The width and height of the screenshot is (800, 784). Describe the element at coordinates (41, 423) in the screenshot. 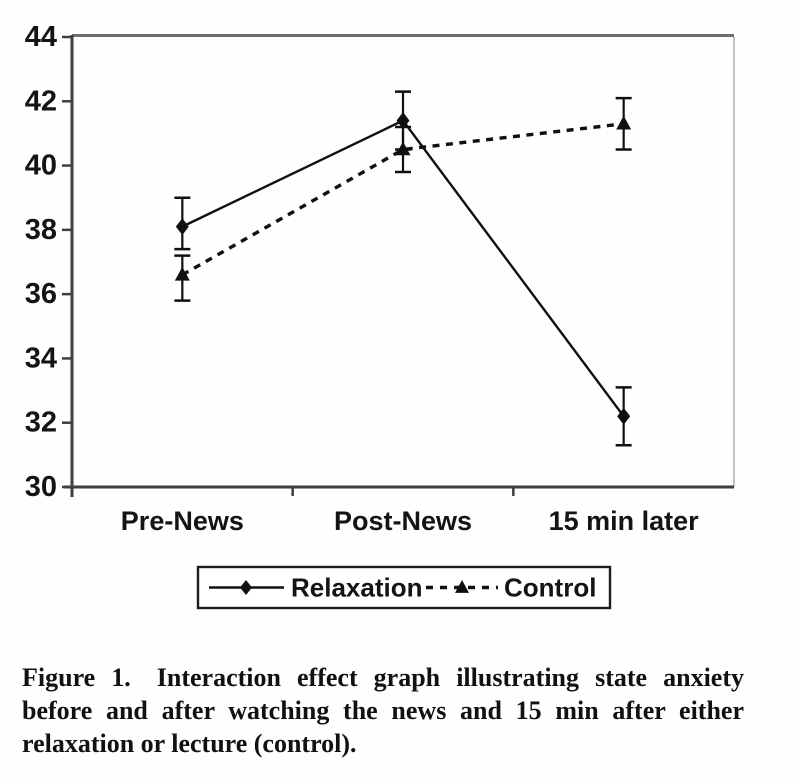

I see `y-axis-label: 32` at that location.